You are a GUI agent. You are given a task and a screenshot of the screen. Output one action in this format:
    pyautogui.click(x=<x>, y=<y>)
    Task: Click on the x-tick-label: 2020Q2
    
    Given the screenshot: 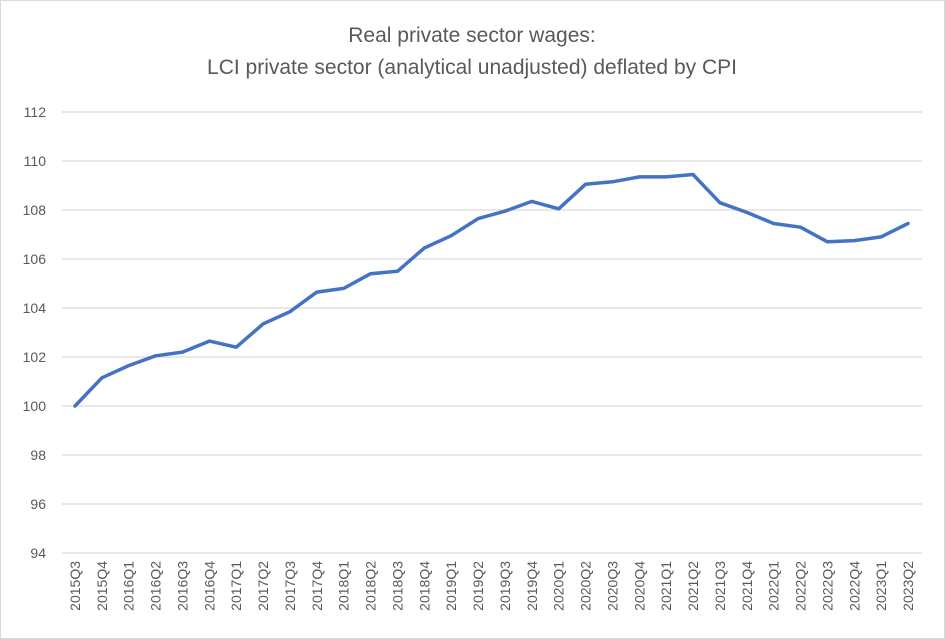 What is the action you would take?
    pyautogui.click(x=586, y=586)
    